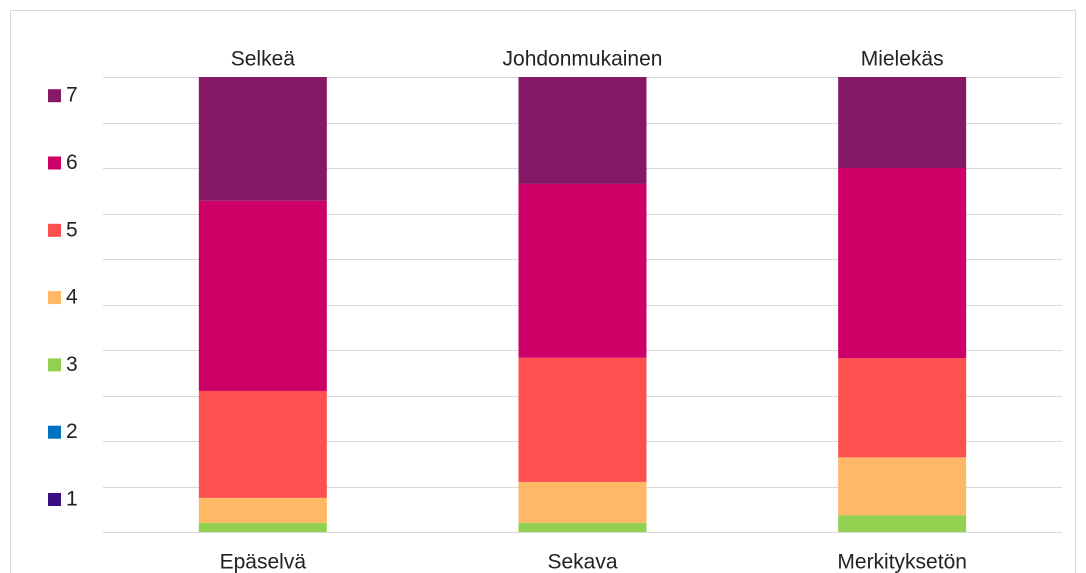 The width and height of the screenshot is (1086, 573). I want to click on legend-label: 3, so click(72, 364).